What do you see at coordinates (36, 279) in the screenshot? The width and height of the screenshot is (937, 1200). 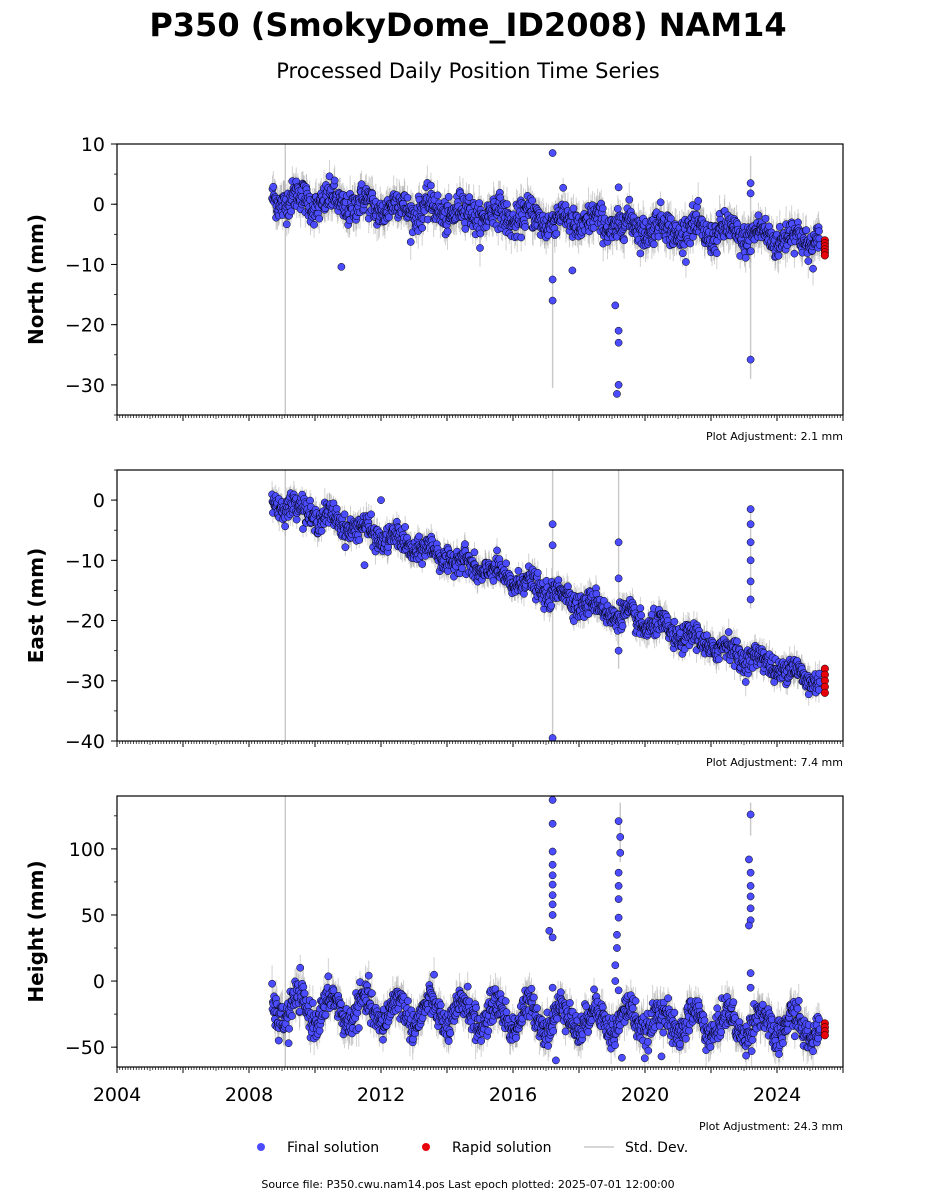 I see `y-axis-label: North (mm)` at bounding box center [36, 279].